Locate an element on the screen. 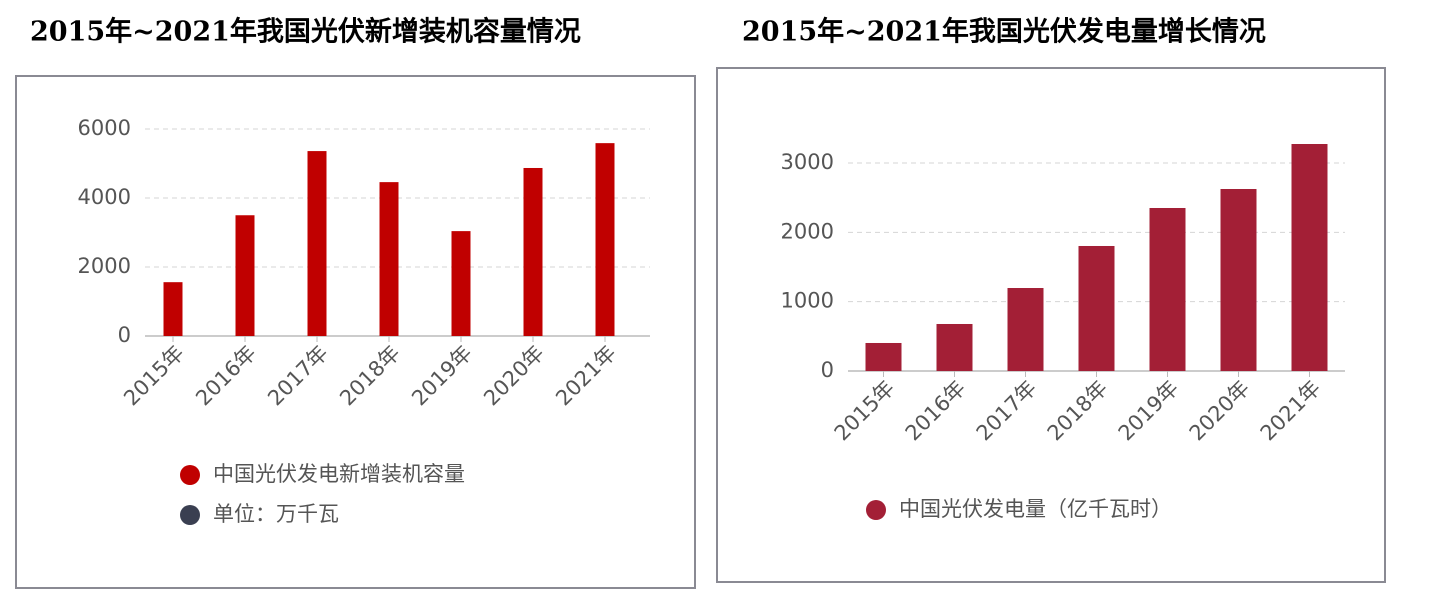 The height and width of the screenshot is (593, 1447). chart-title: 2015年~2021年我国光伏发电量增长情况 is located at coordinates (1004, 32).